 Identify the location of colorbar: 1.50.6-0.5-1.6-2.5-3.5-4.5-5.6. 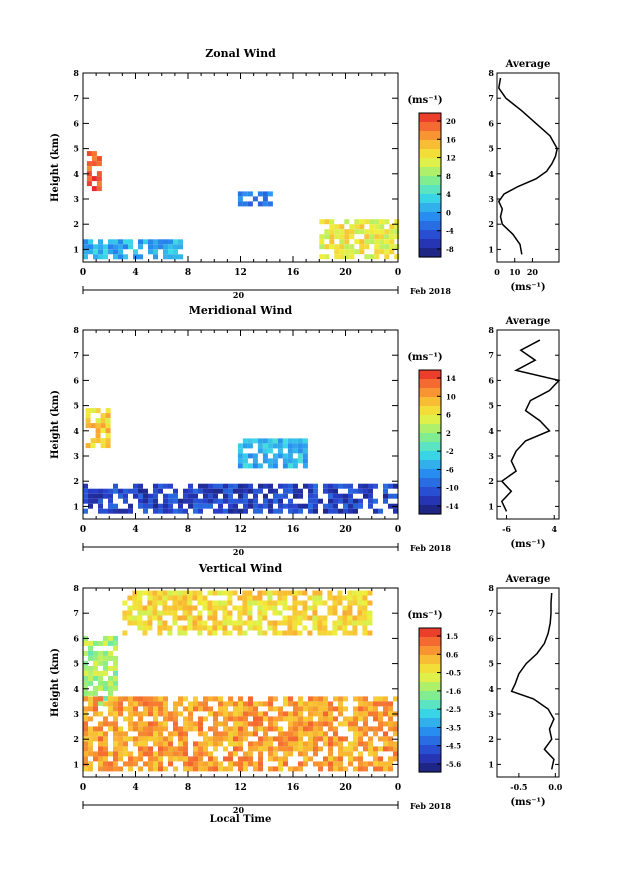
(439, 700).